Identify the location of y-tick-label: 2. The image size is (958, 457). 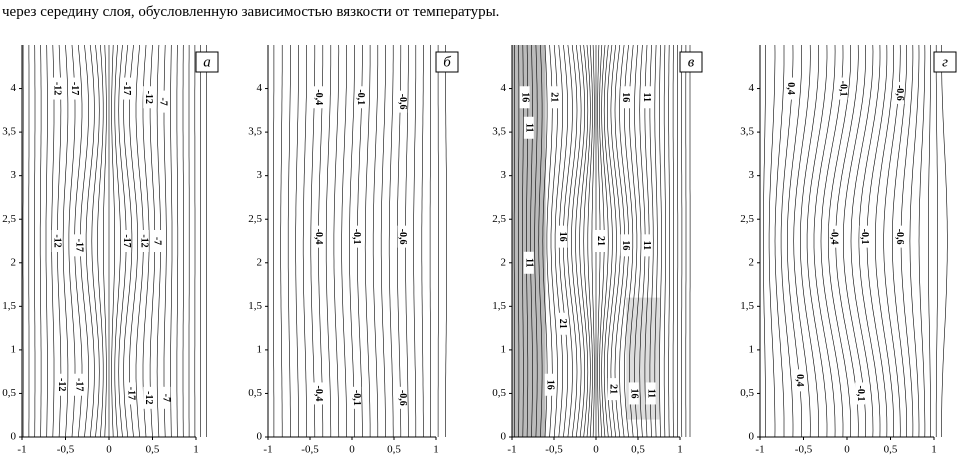
(14, 262).